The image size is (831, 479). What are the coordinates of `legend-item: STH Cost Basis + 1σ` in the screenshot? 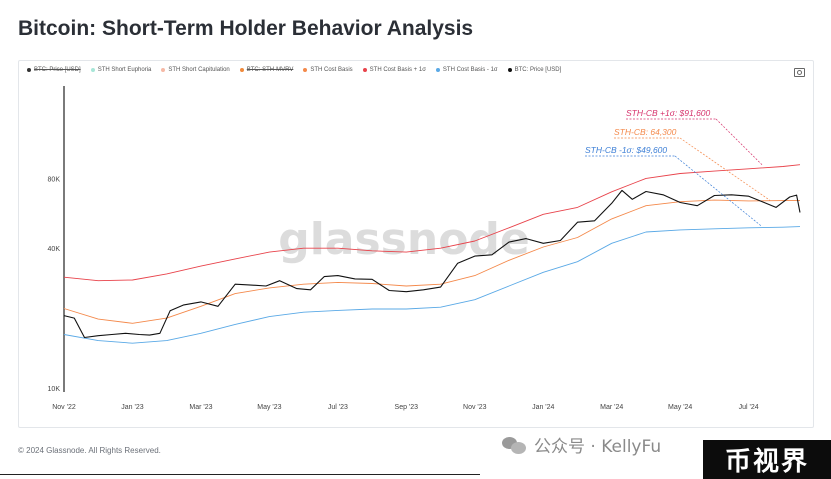 It's located at (394, 70).